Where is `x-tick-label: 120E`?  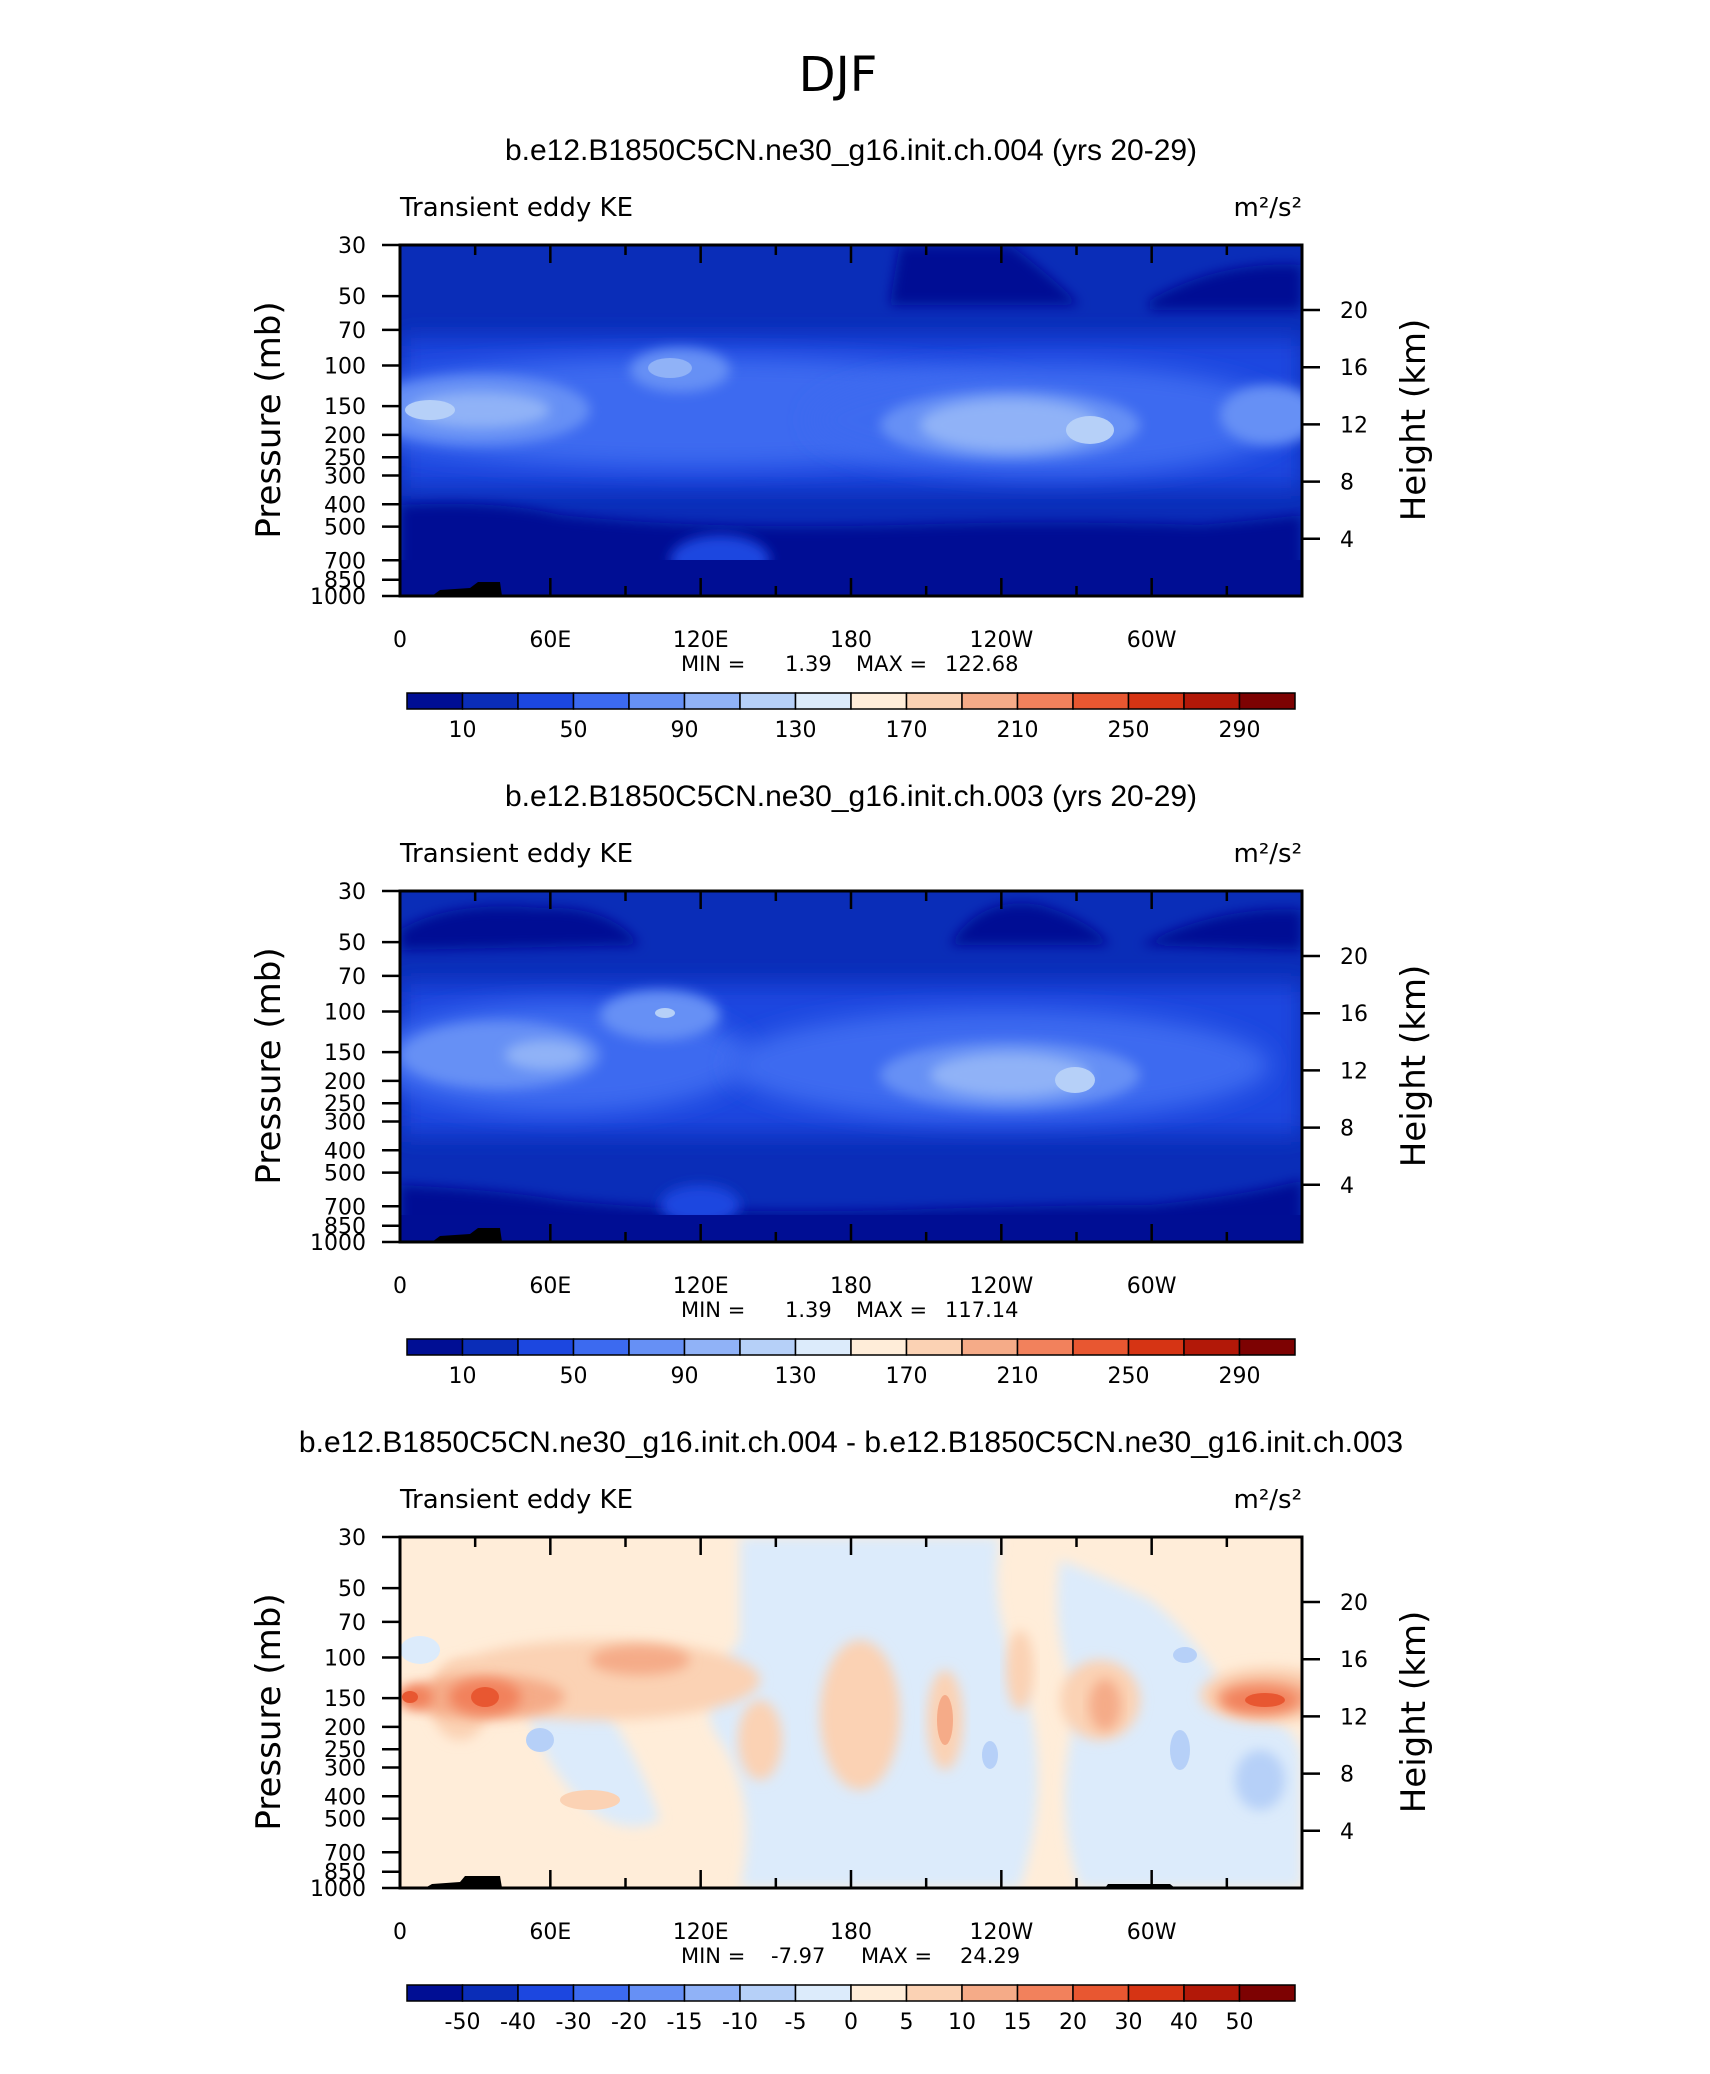
x-tick-label: 120E is located at coordinates (701, 1932).